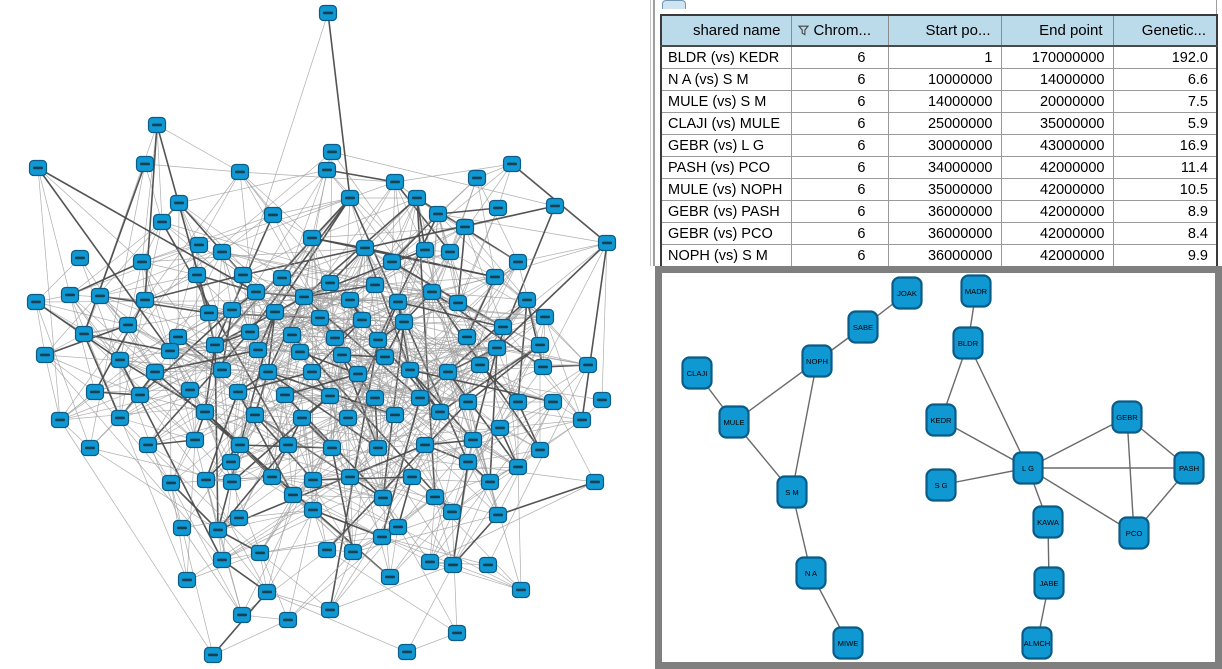  What do you see at coordinates (939, 256) in the screenshot?
I see `table-row: NOPH (vs) S M 6 36000000 42000000 9.9` at bounding box center [939, 256].